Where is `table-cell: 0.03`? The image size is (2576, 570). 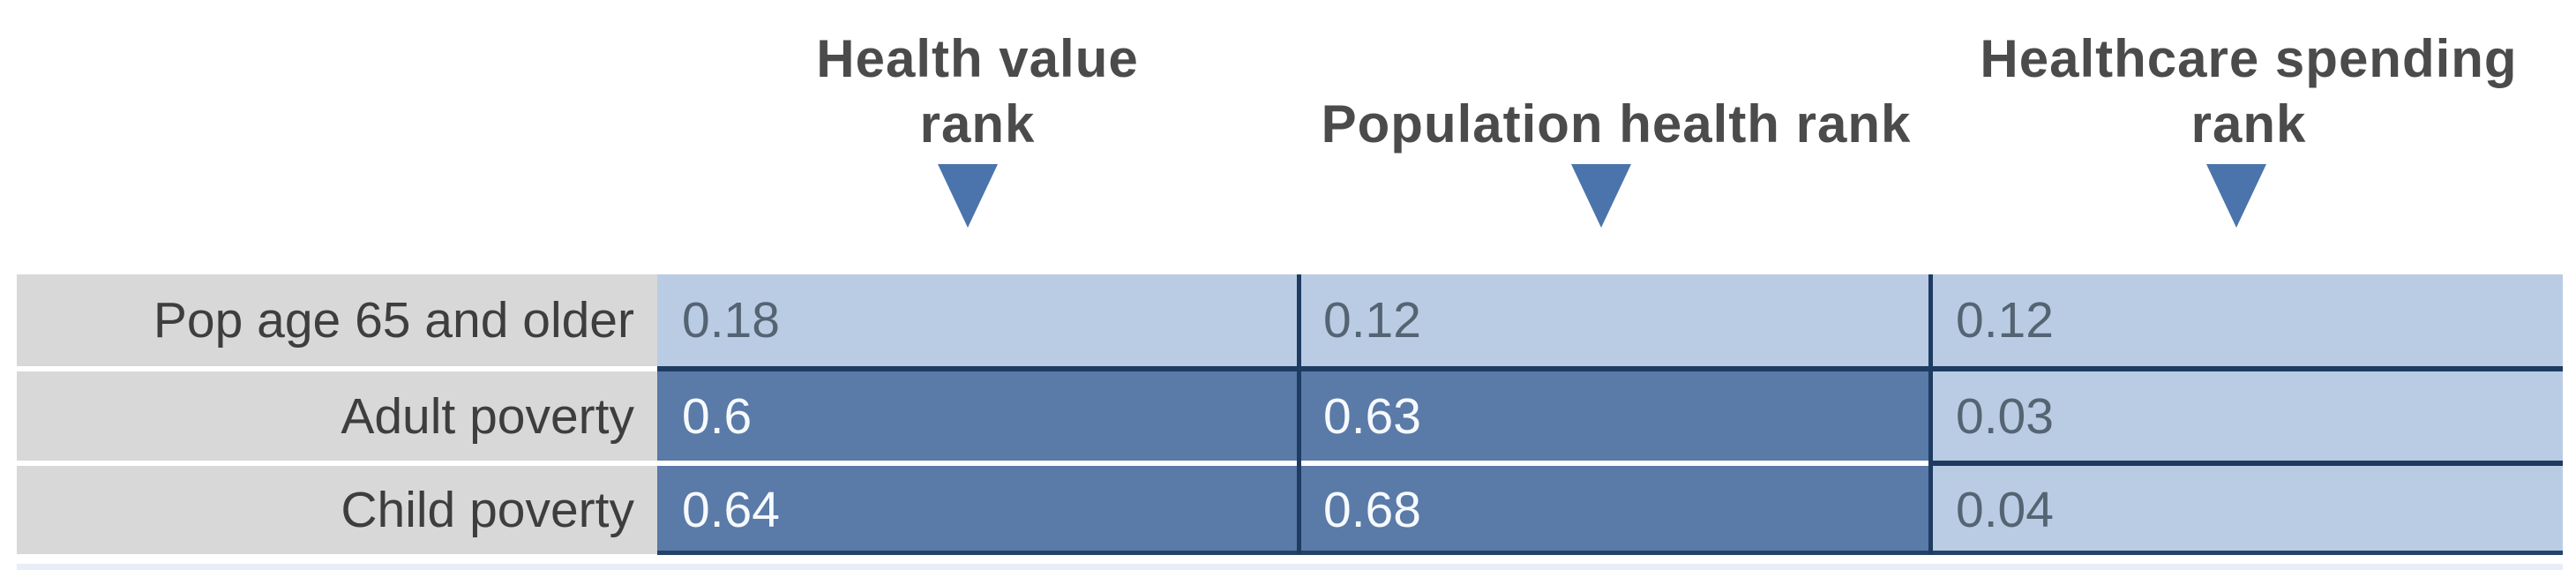 table-cell: 0.03 is located at coordinates (2247, 416).